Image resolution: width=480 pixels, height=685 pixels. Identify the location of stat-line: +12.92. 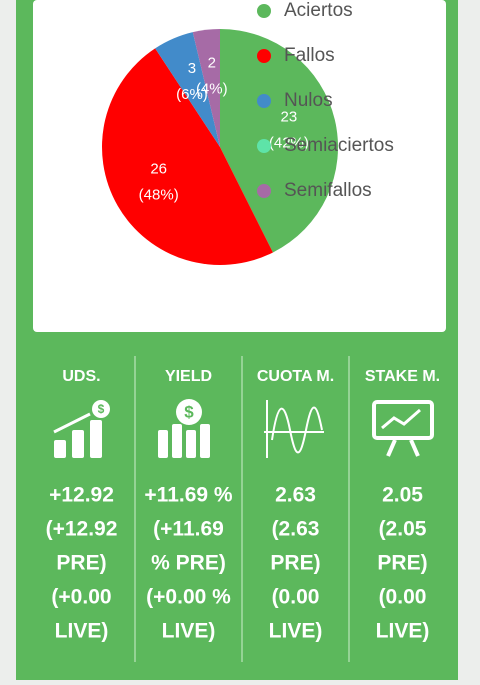
(81, 495).